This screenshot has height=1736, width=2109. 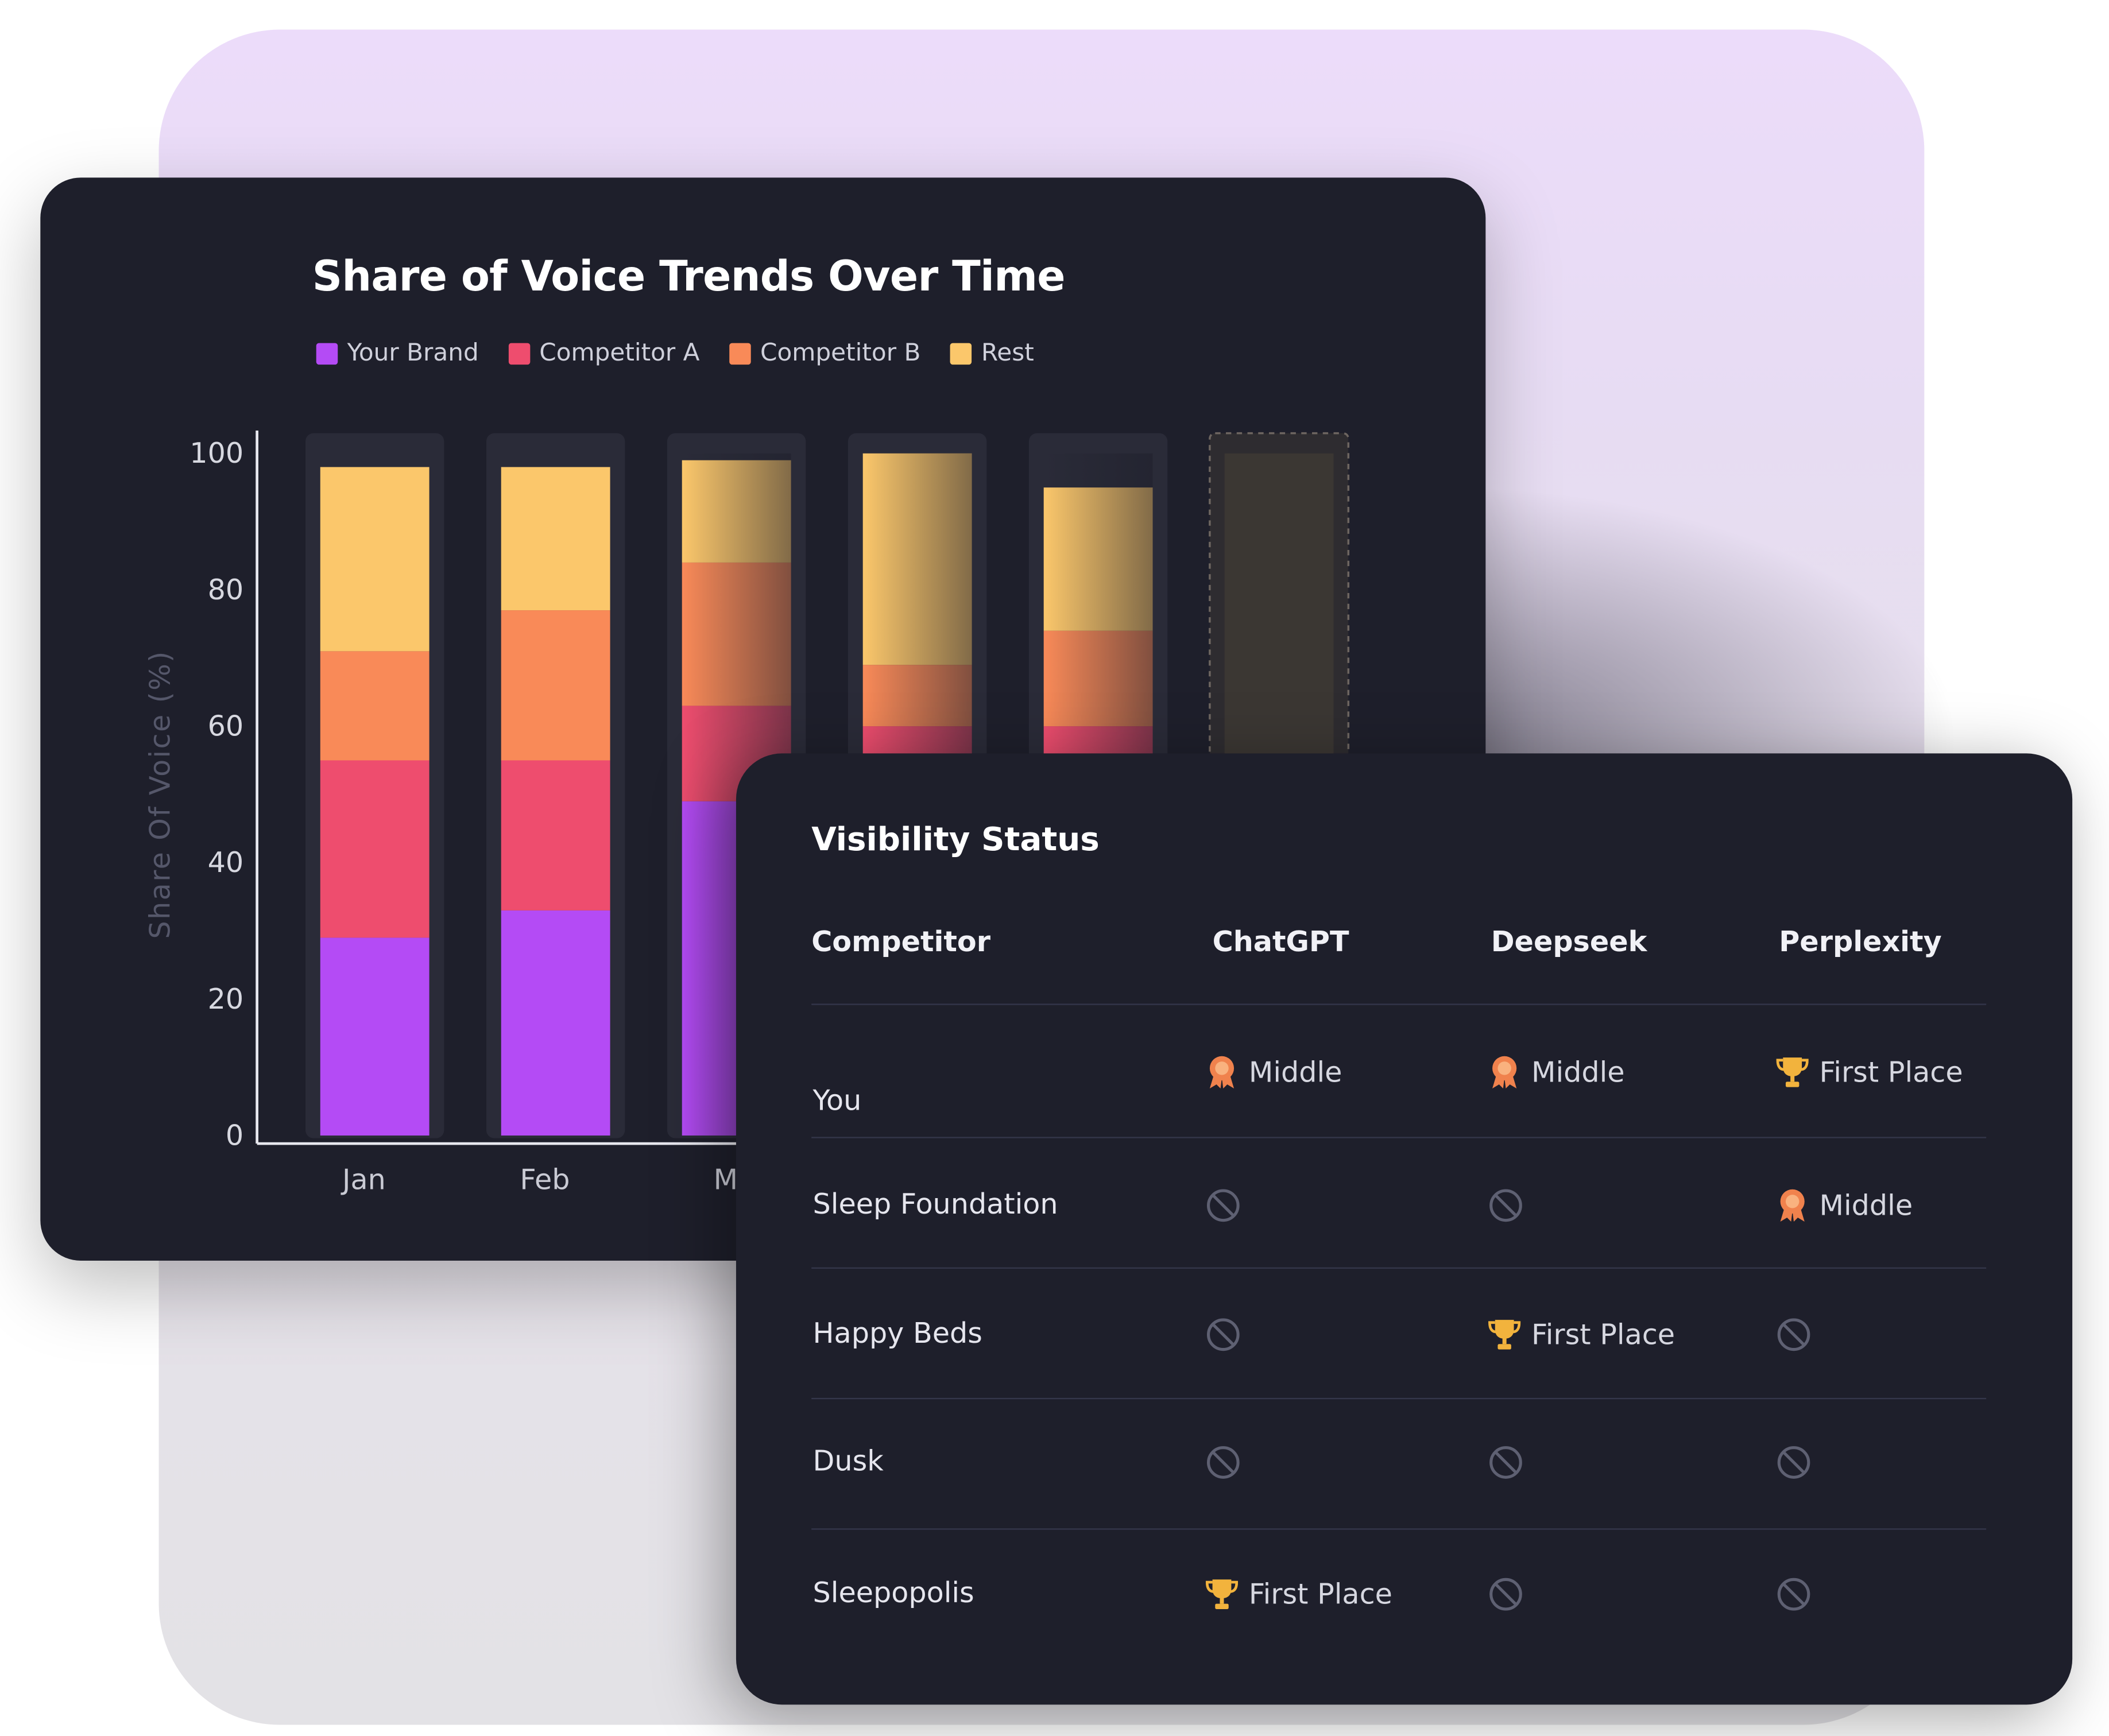 What do you see at coordinates (848, 1461) in the screenshot?
I see `competitor-name: Dusk` at bounding box center [848, 1461].